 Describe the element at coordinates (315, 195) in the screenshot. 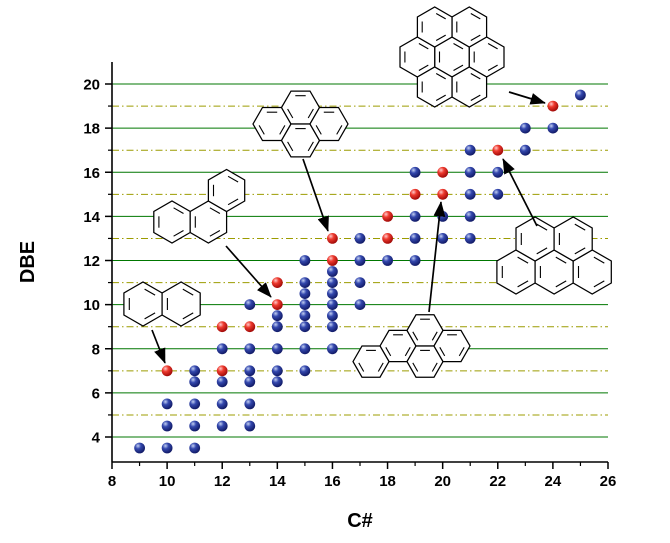

I see `pyrene-annotation-arrow` at that location.